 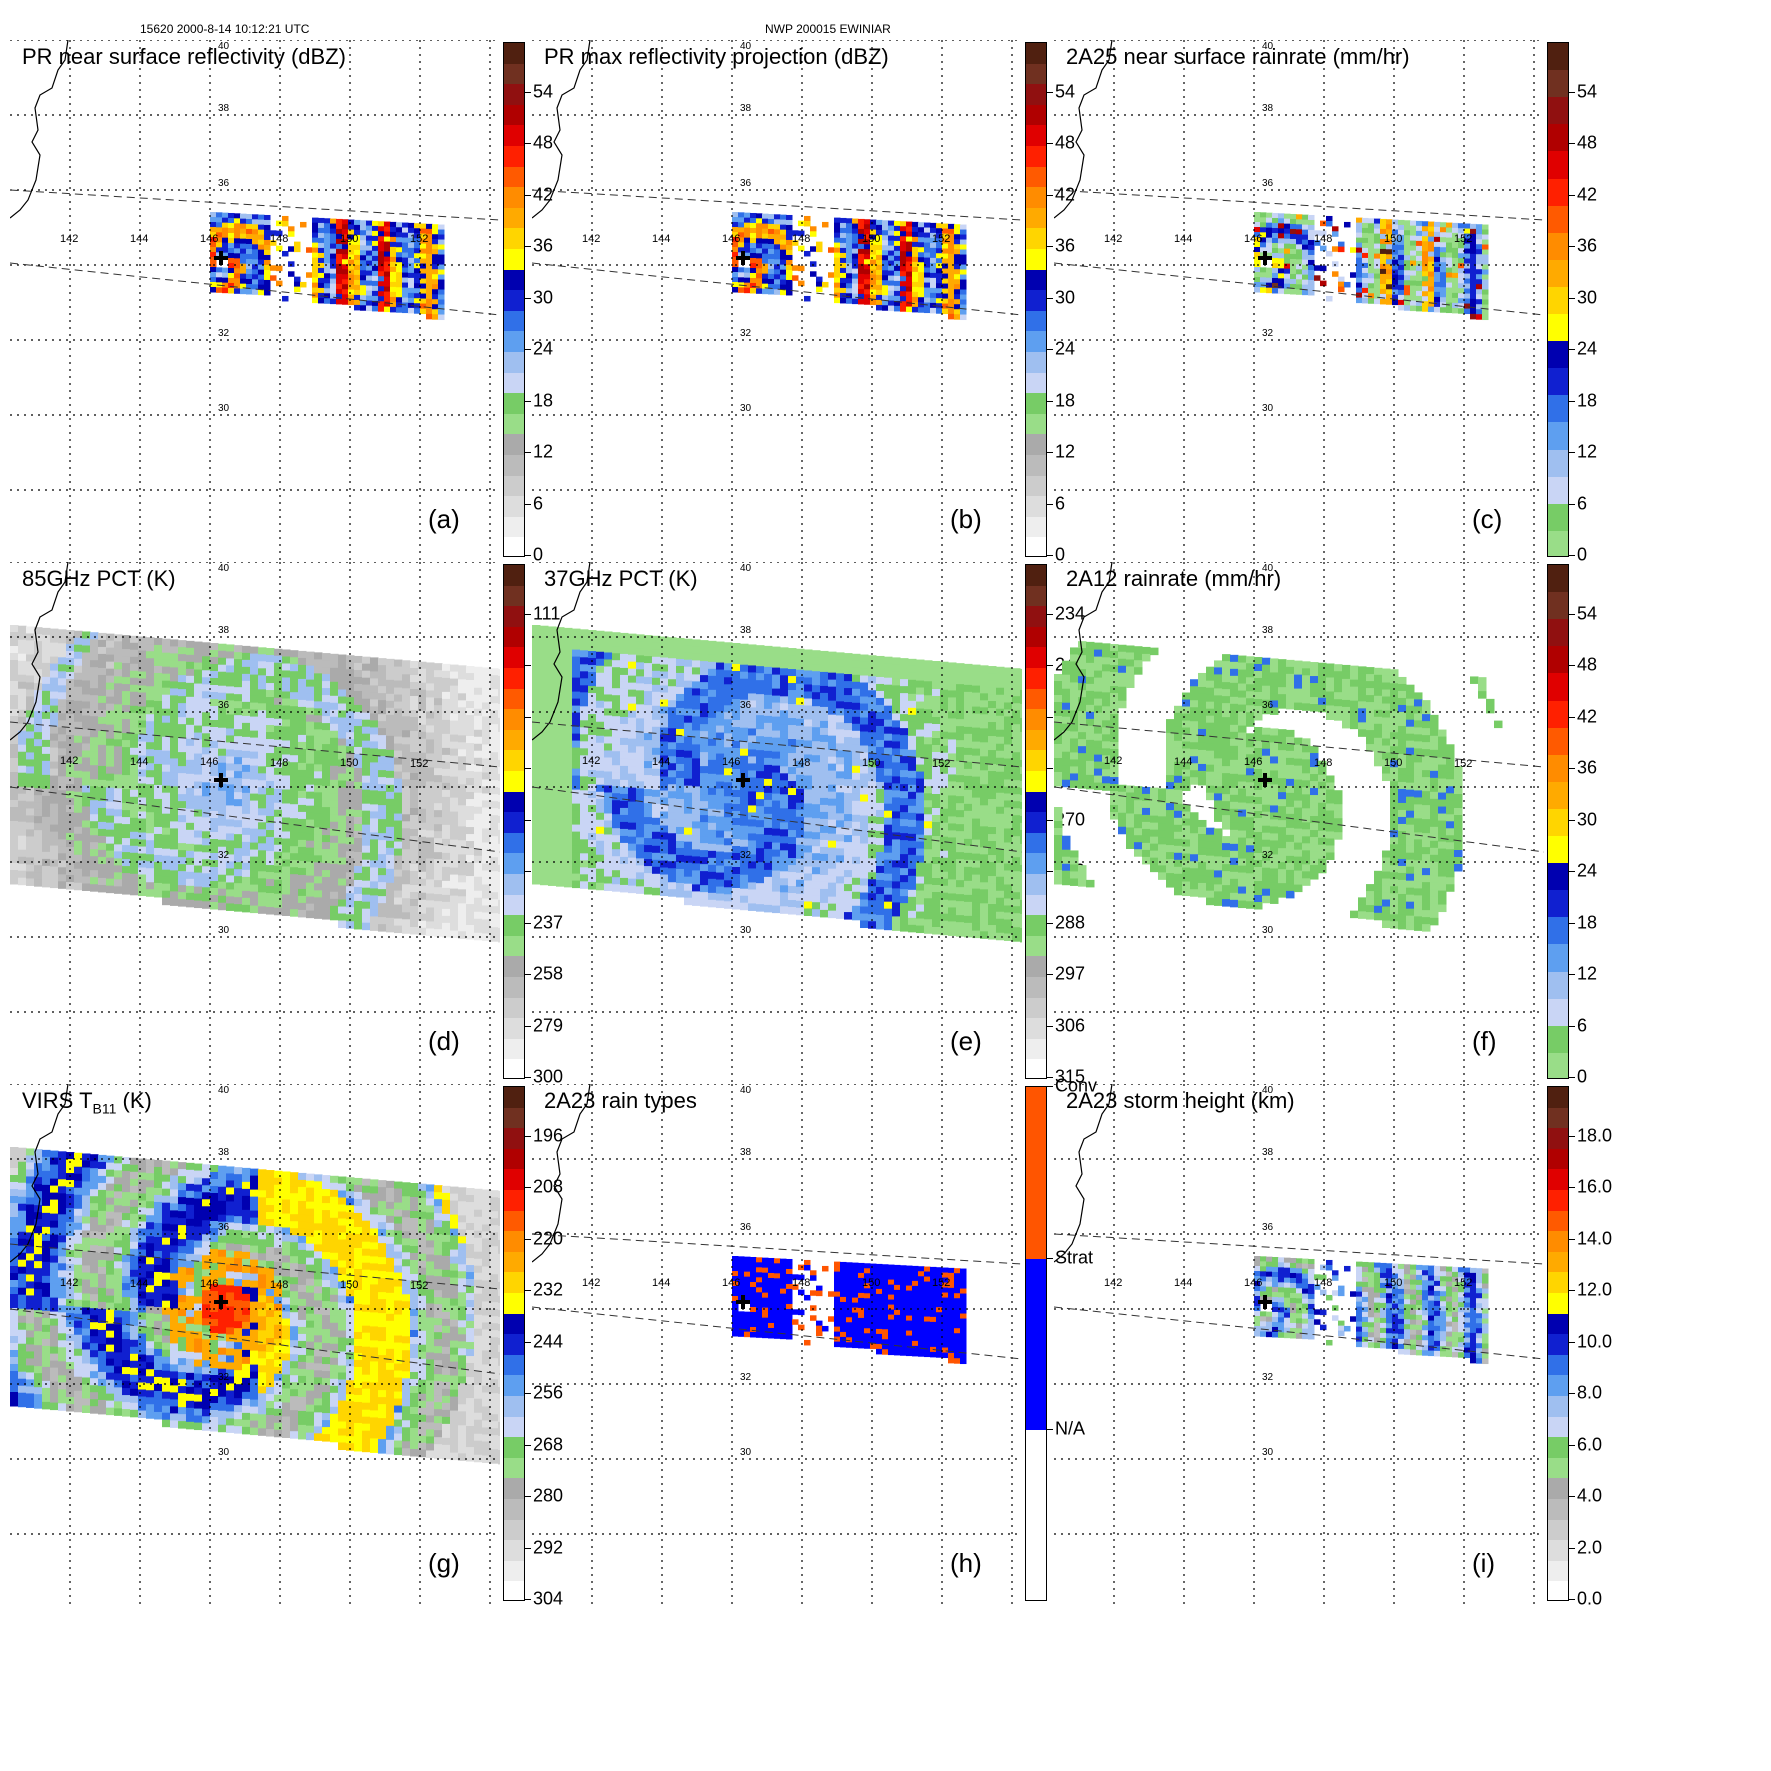 I want to click on colorbar-tick-label: 111, so click(x=547, y=613).